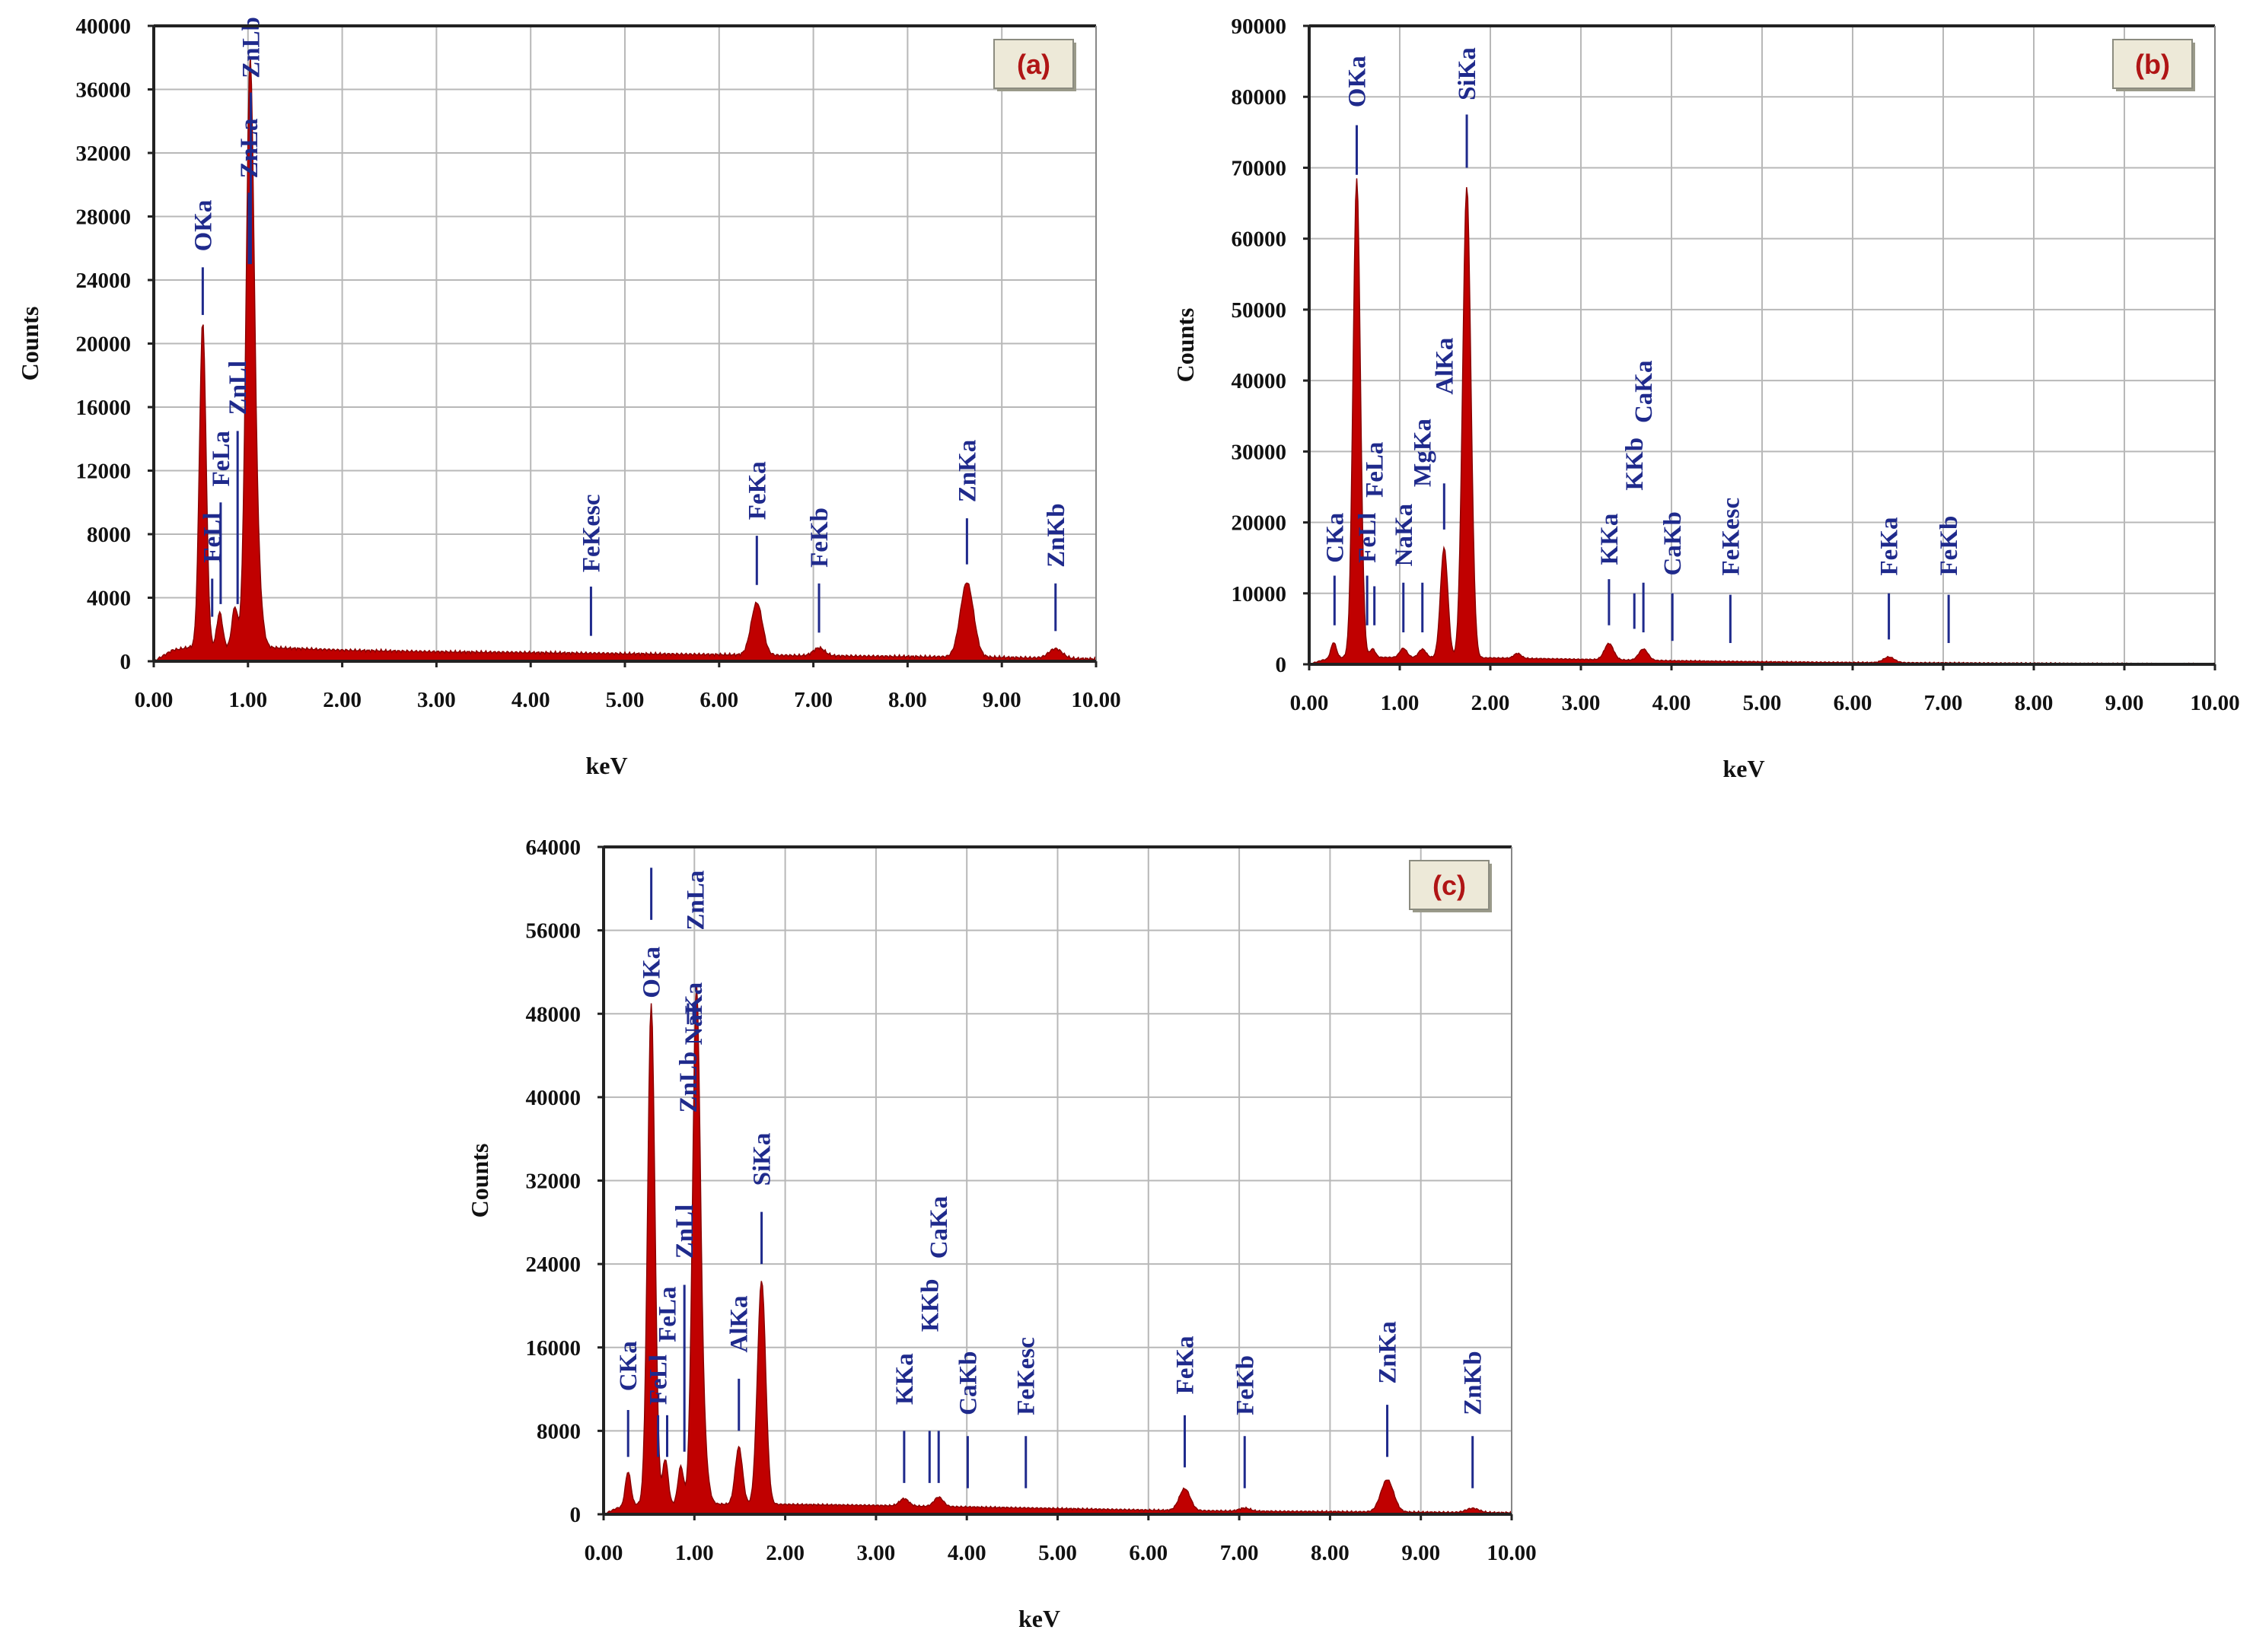  I want to click on peak-label: MgKa, so click(1423, 453).